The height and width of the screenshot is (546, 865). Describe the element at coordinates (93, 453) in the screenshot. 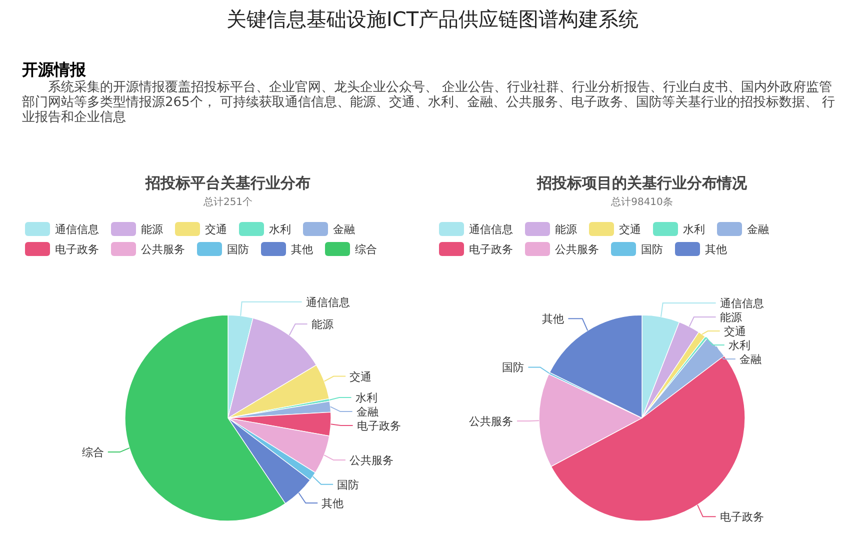

I see `slice-label: 综合` at that location.